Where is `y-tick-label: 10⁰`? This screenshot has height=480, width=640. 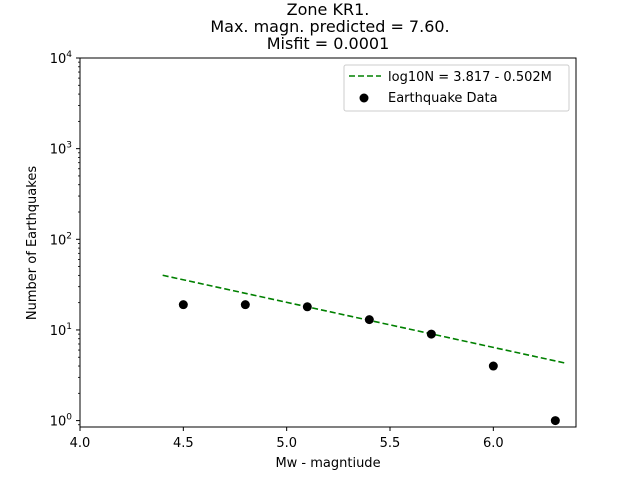
y-tick-label: 10⁰ is located at coordinates (61, 421).